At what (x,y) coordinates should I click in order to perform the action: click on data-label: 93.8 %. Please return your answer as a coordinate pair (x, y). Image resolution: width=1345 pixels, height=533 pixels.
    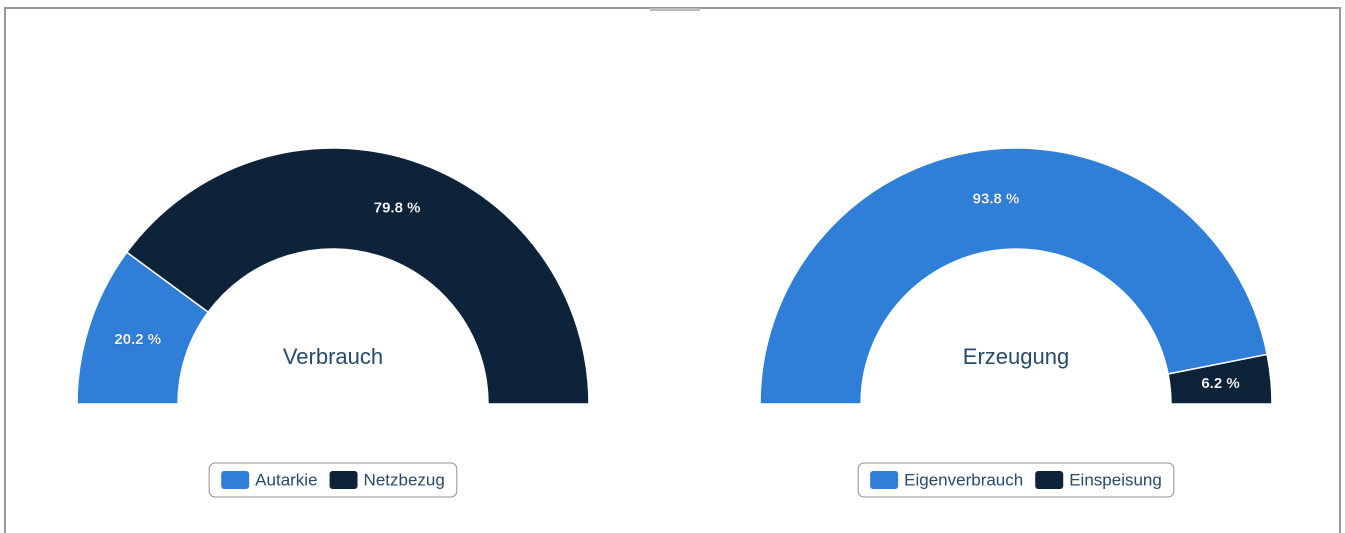
    Looking at the image, I should click on (996, 198).